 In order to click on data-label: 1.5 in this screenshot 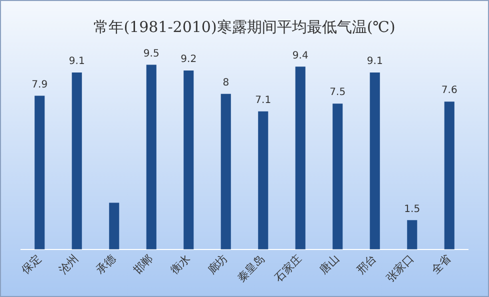, I will do `click(412, 209)`.